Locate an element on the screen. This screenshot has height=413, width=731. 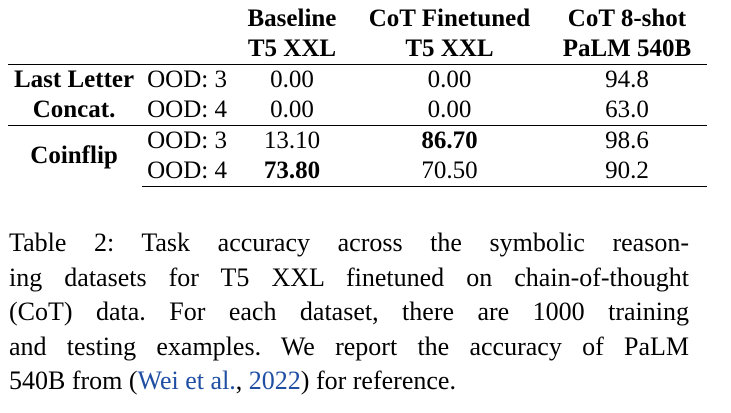
header-row-2: T5 XXL T5 XXL PaLM 540B is located at coordinates (357, 49).